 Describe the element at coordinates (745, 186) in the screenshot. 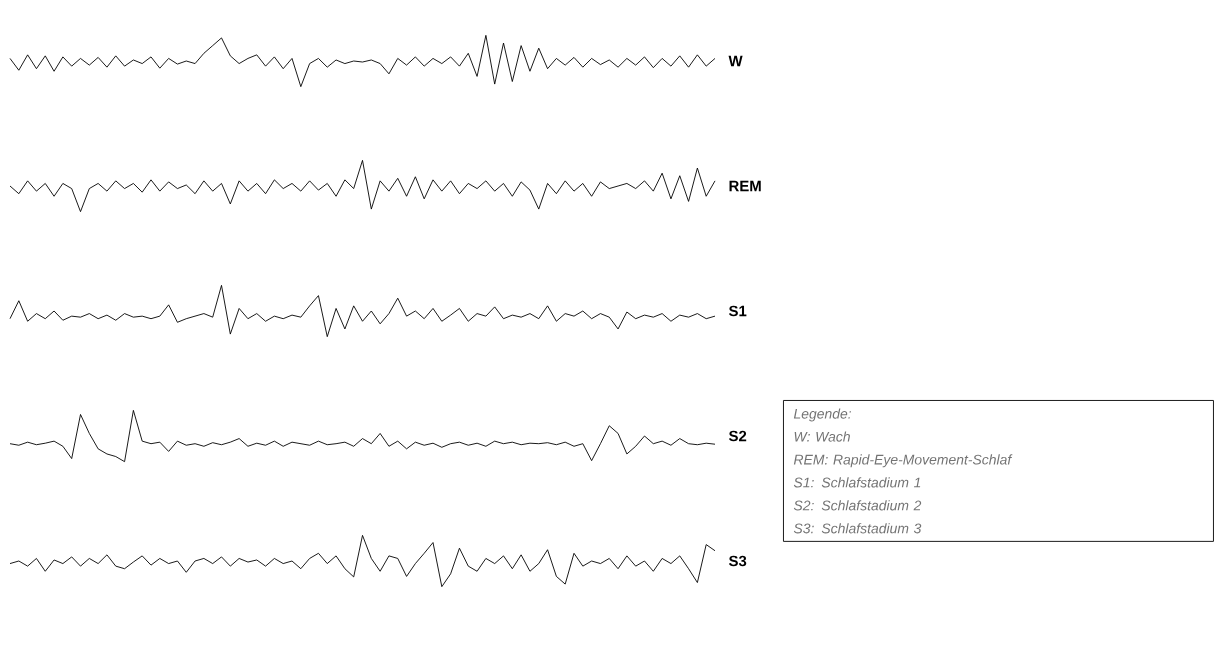

I see `series-label: REM` at that location.